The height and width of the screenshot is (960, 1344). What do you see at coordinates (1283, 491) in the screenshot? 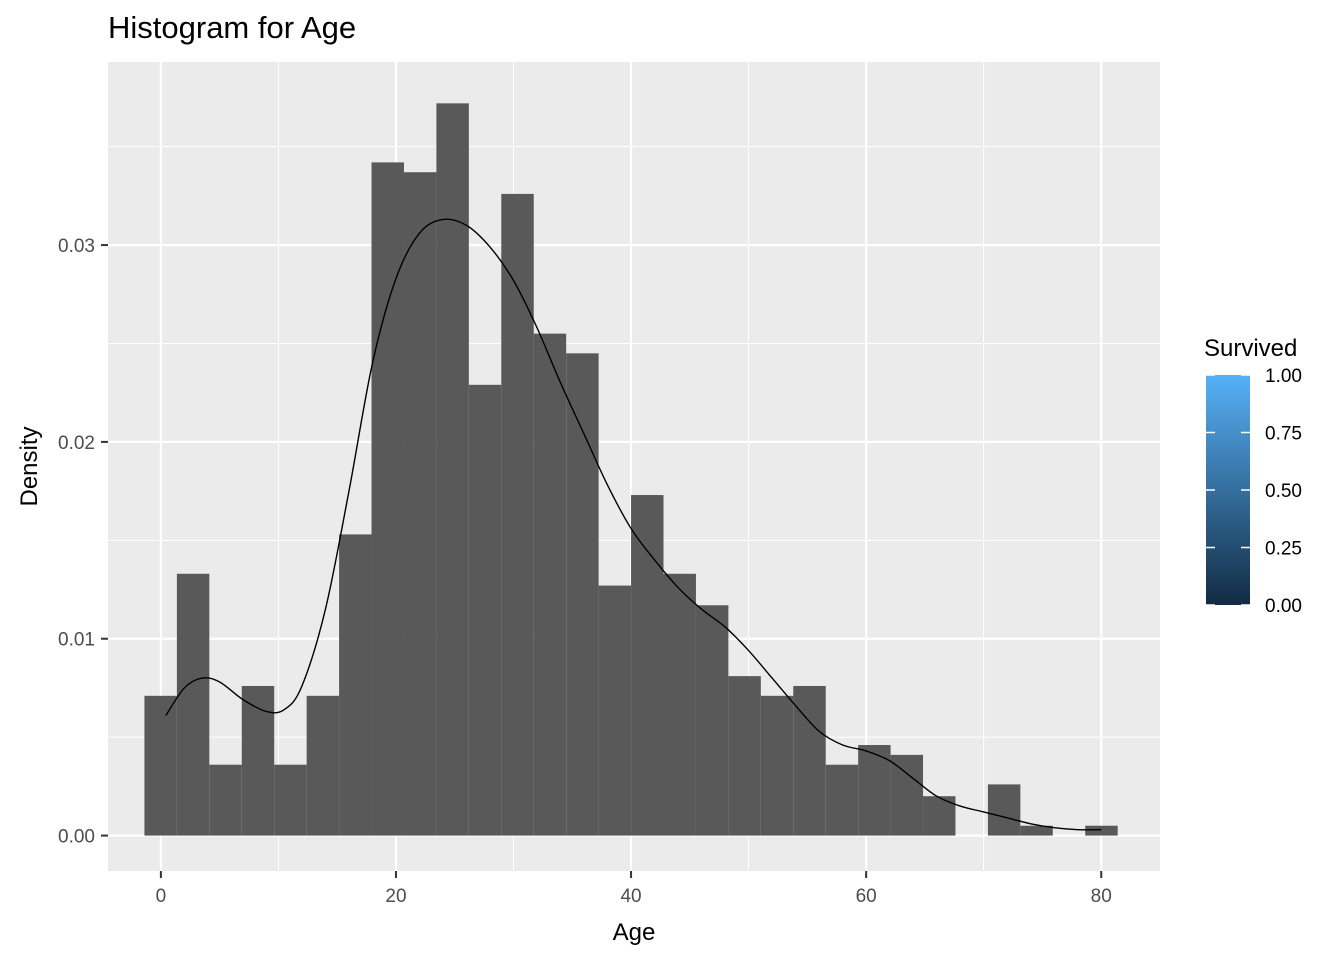
I see `legend-tick-label: 0.50` at bounding box center [1283, 491].